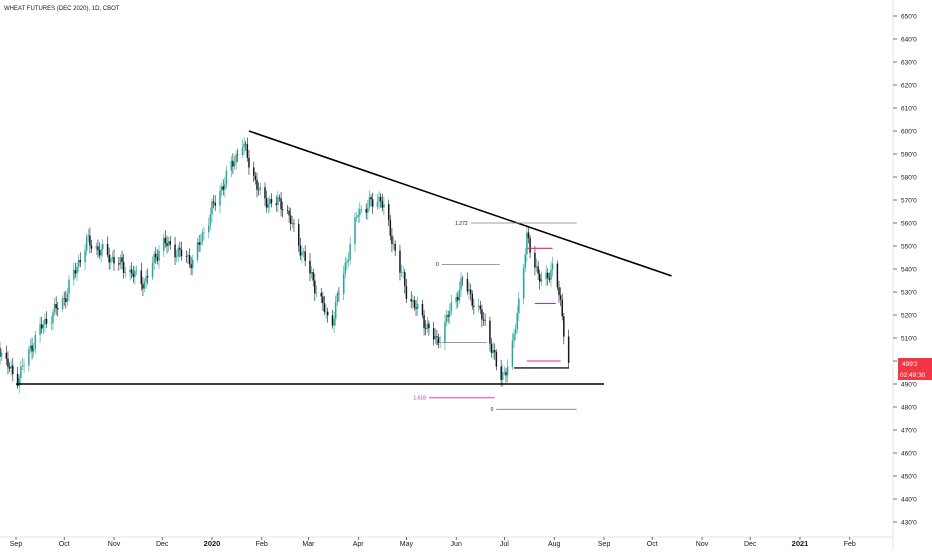 The height and width of the screenshot is (555, 932). What do you see at coordinates (909, 108) in the screenshot?
I see `y-tick-label: 610'0` at bounding box center [909, 108].